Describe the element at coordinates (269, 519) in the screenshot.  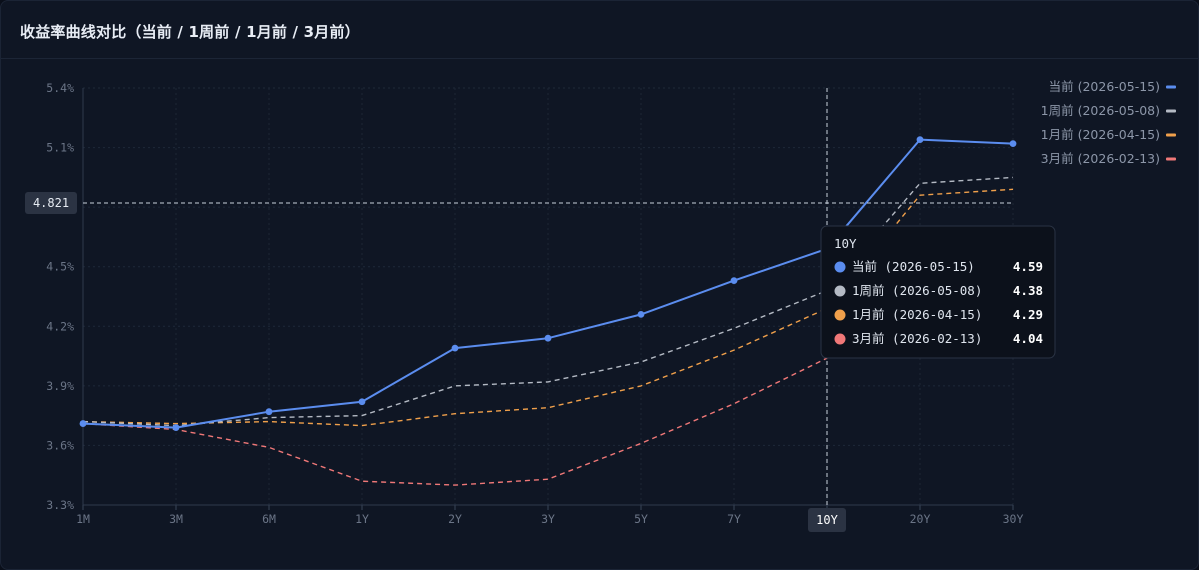
I see `x-tick-label: 6M` at that location.